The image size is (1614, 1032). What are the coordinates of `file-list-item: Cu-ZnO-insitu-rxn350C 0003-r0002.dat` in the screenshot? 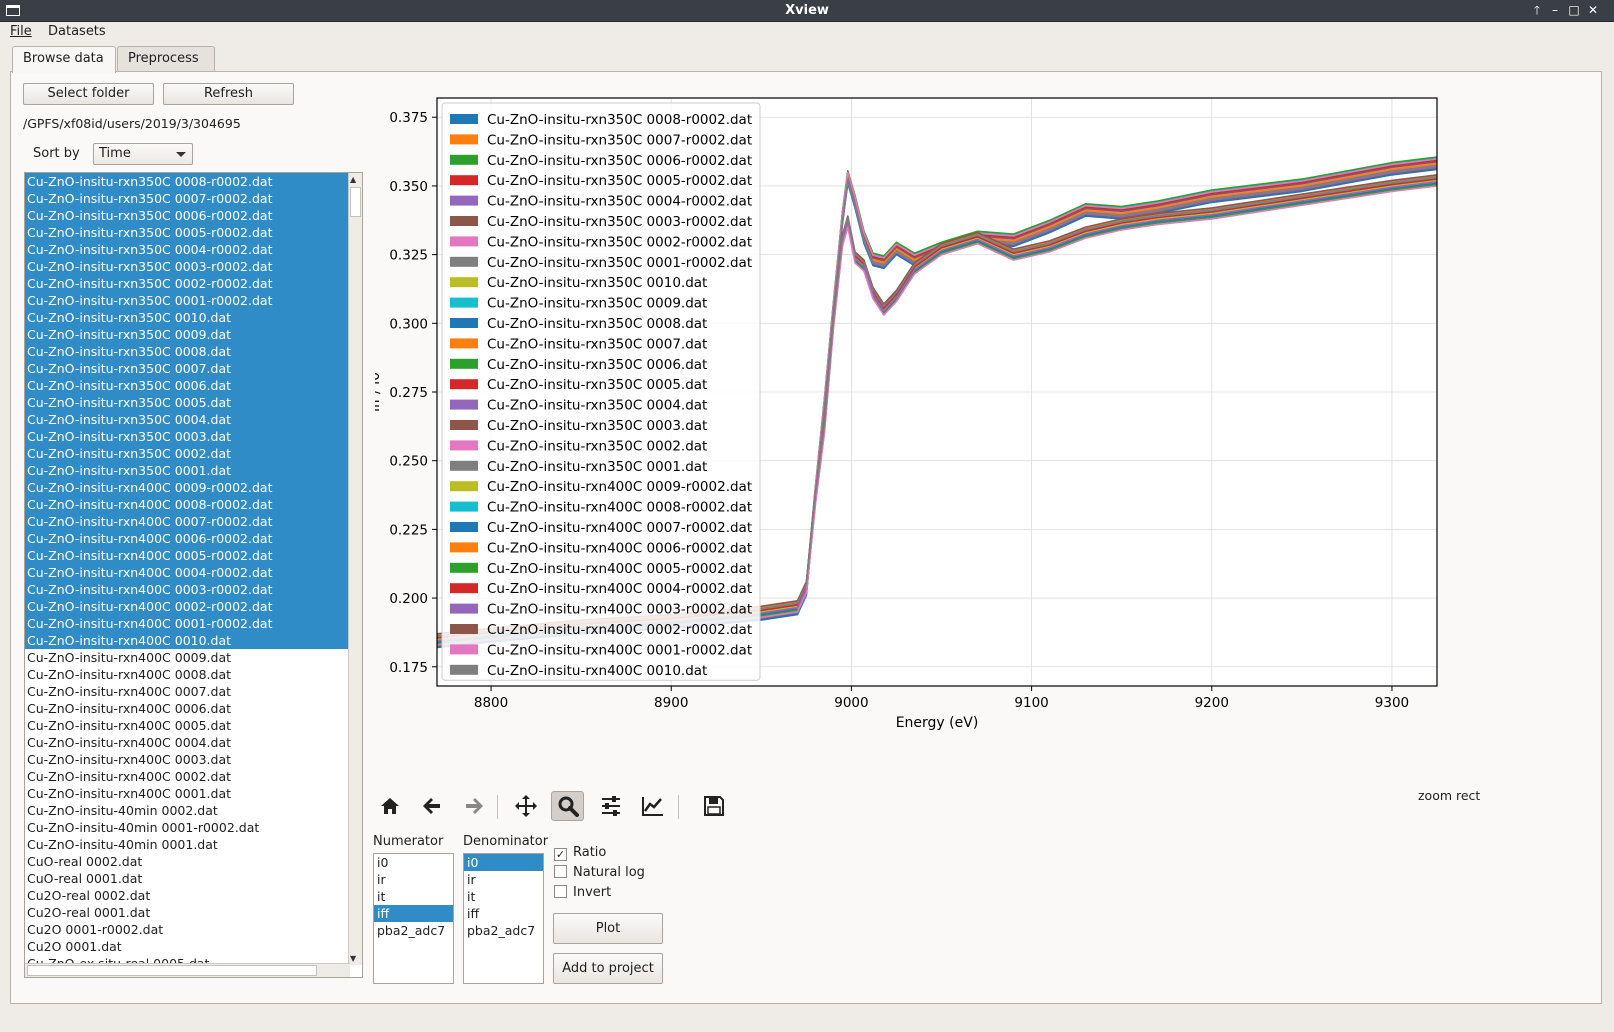 It's located at (187, 266).